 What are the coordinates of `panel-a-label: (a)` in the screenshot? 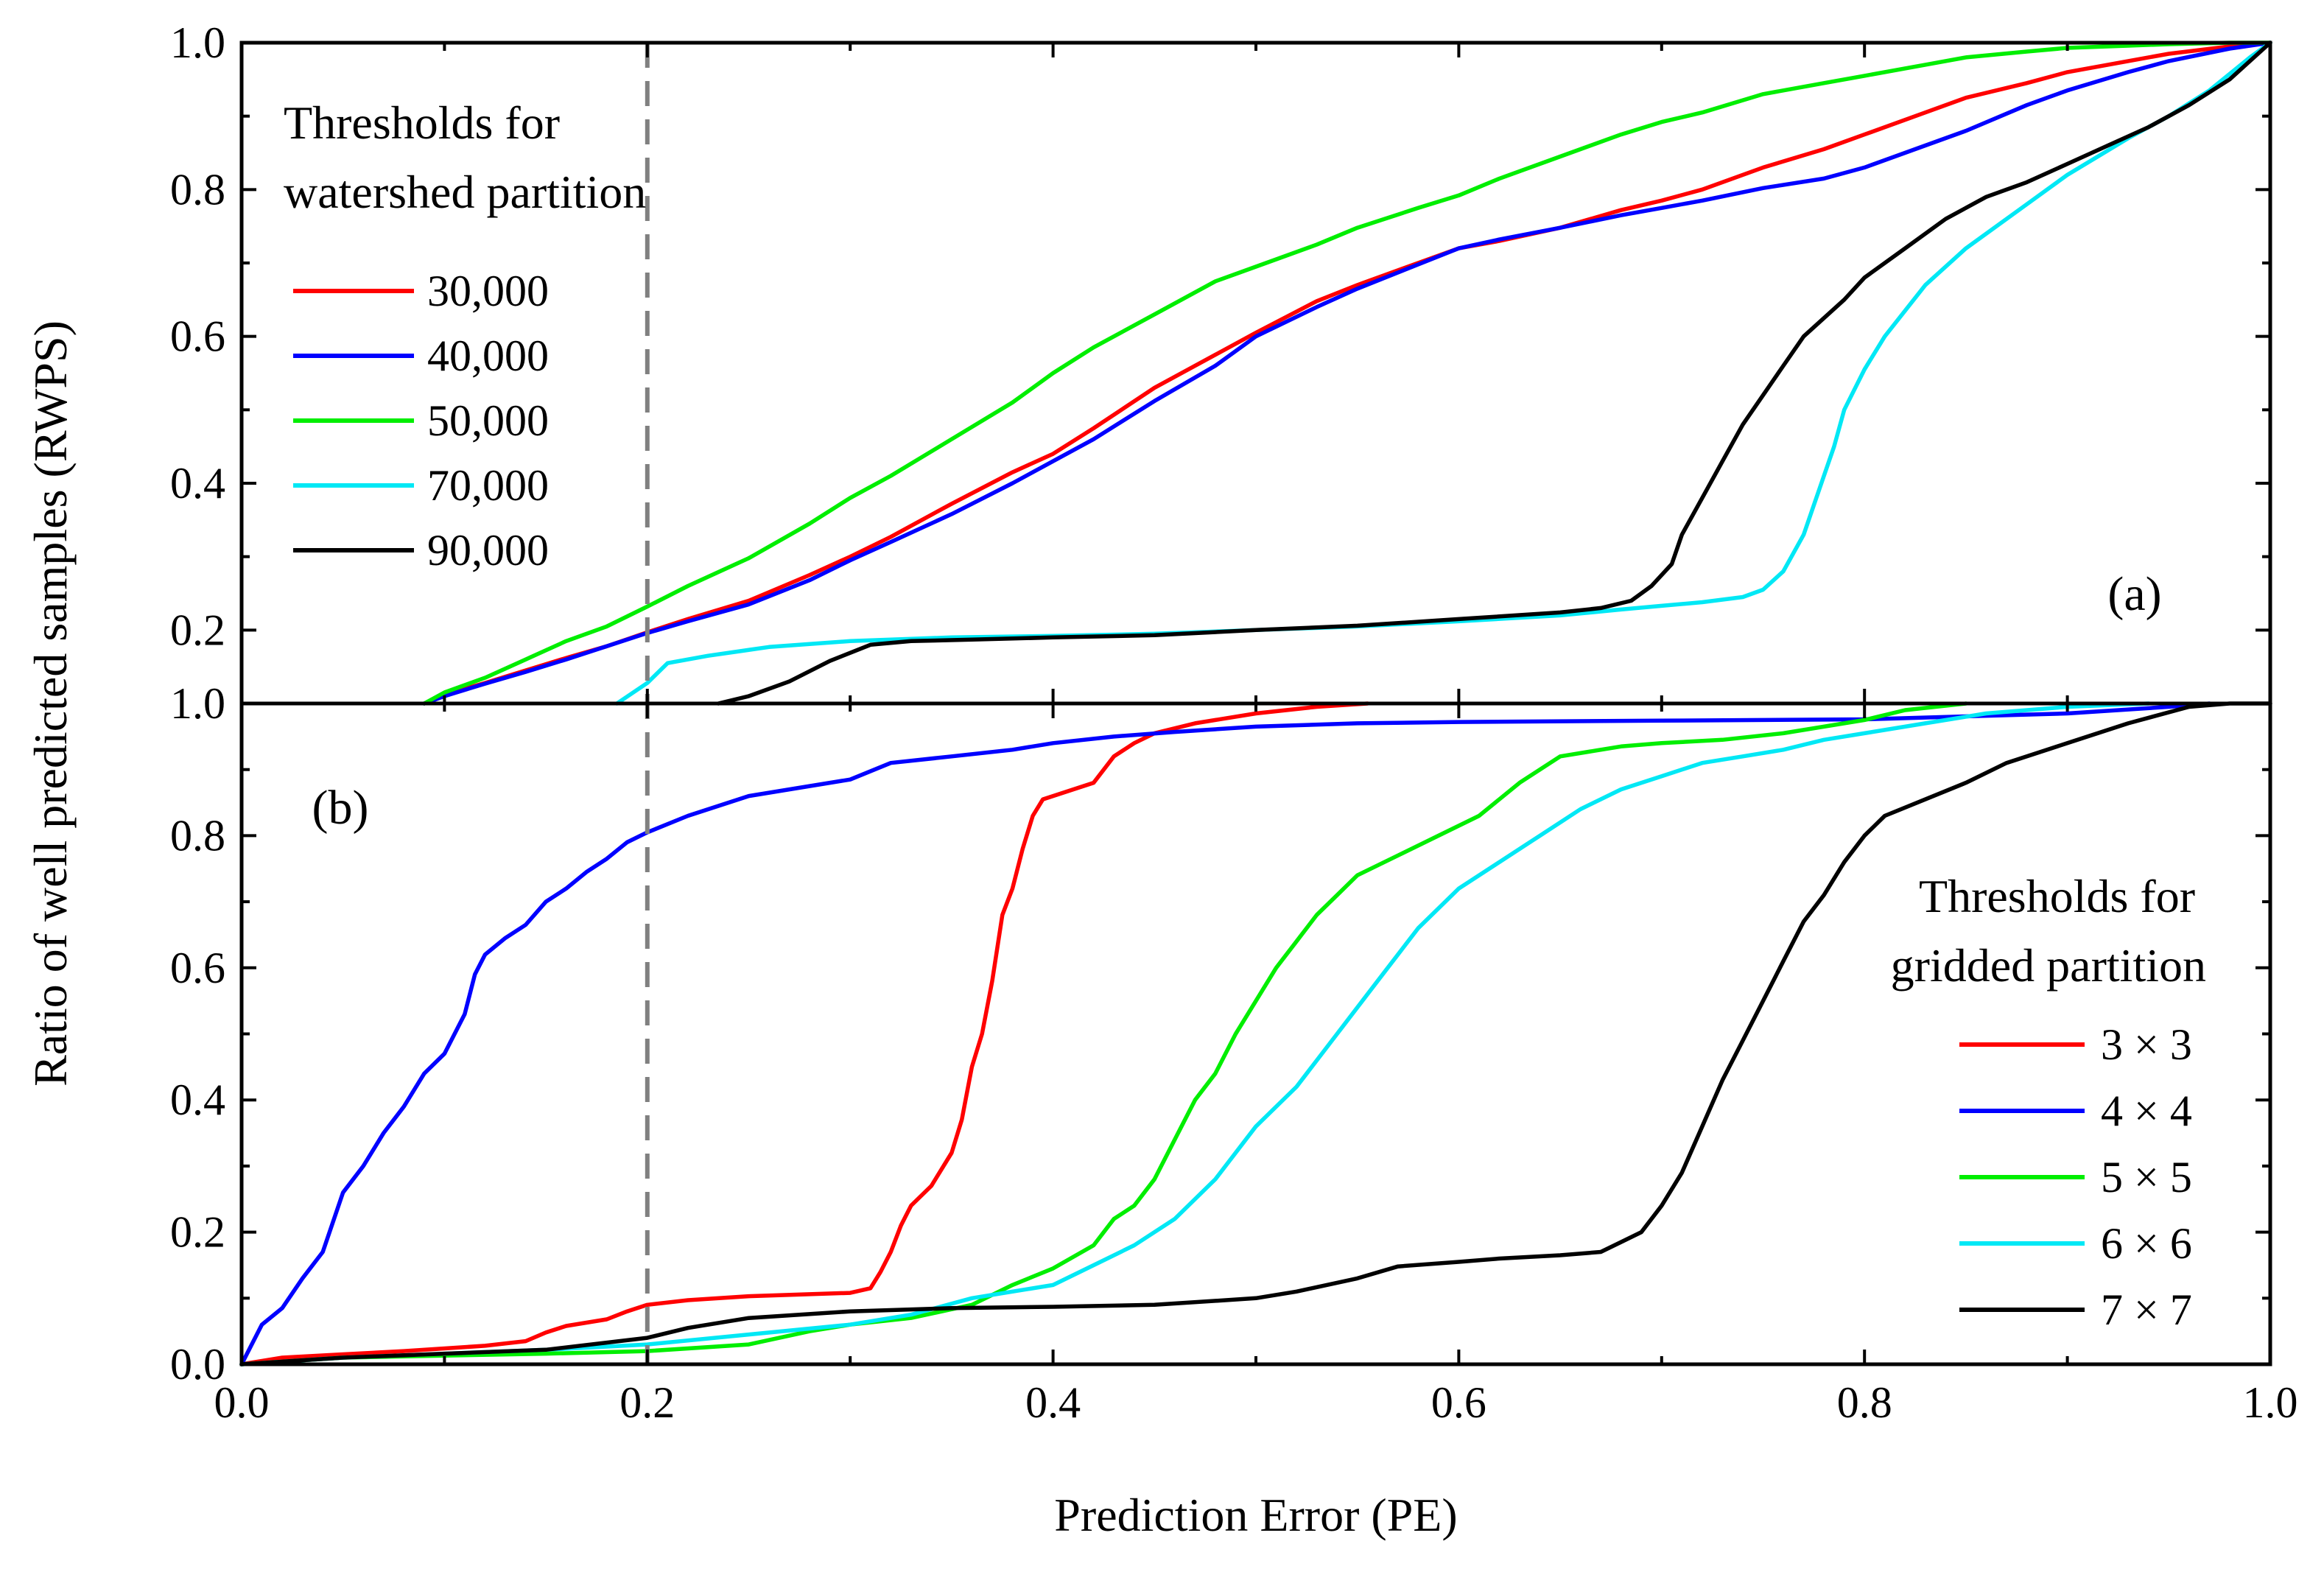 It's located at (2134, 594).